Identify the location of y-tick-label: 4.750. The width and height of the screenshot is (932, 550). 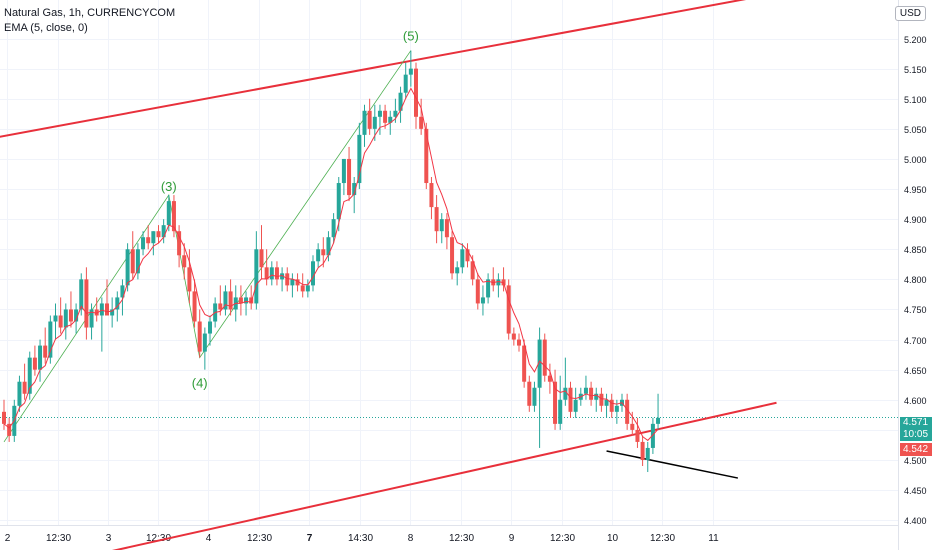
(915, 310).